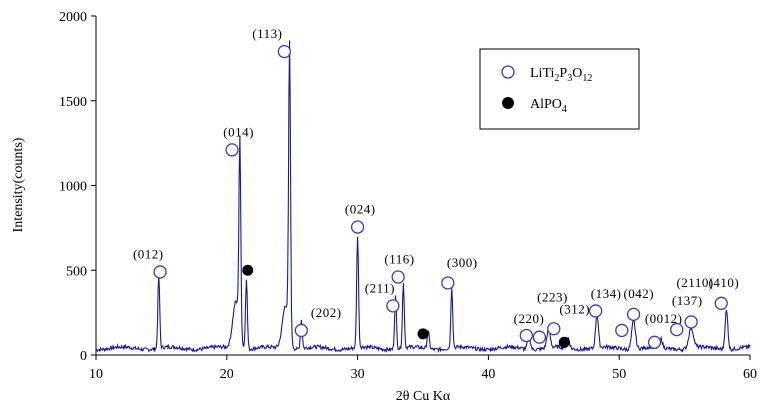 This screenshot has width=762, height=407. Describe the element at coordinates (83, 356) in the screenshot. I see `y-tick-label: 0` at that location.